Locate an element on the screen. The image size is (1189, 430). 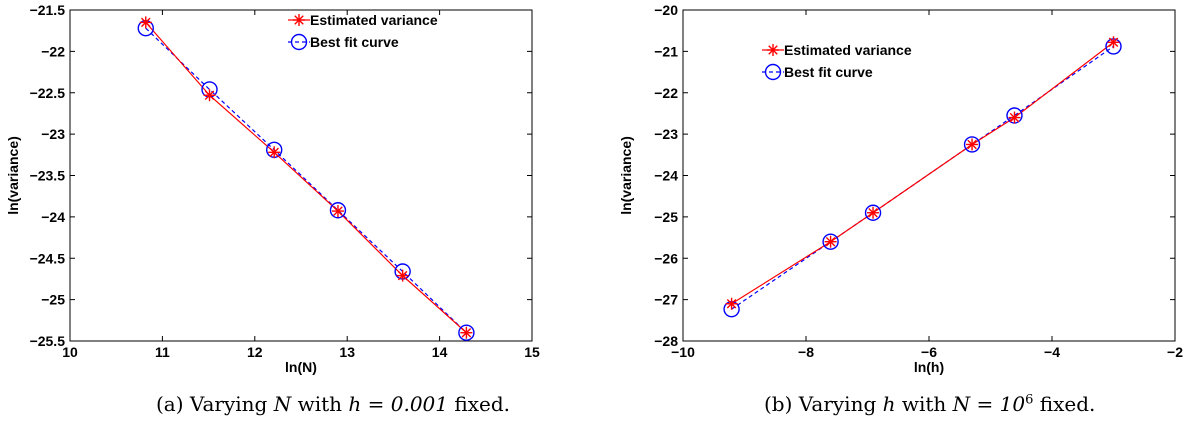
chart-a-xtick-label: 13 is located at coordinates (347, 352).